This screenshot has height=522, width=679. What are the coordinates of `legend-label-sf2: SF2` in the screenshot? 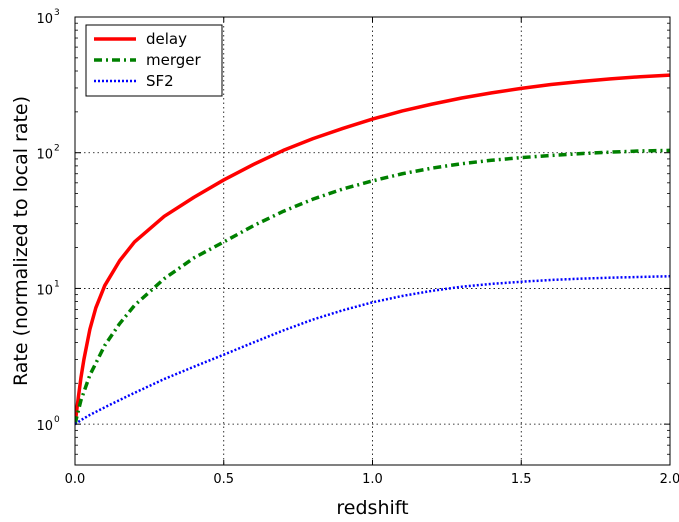 It's located at (160, 81).